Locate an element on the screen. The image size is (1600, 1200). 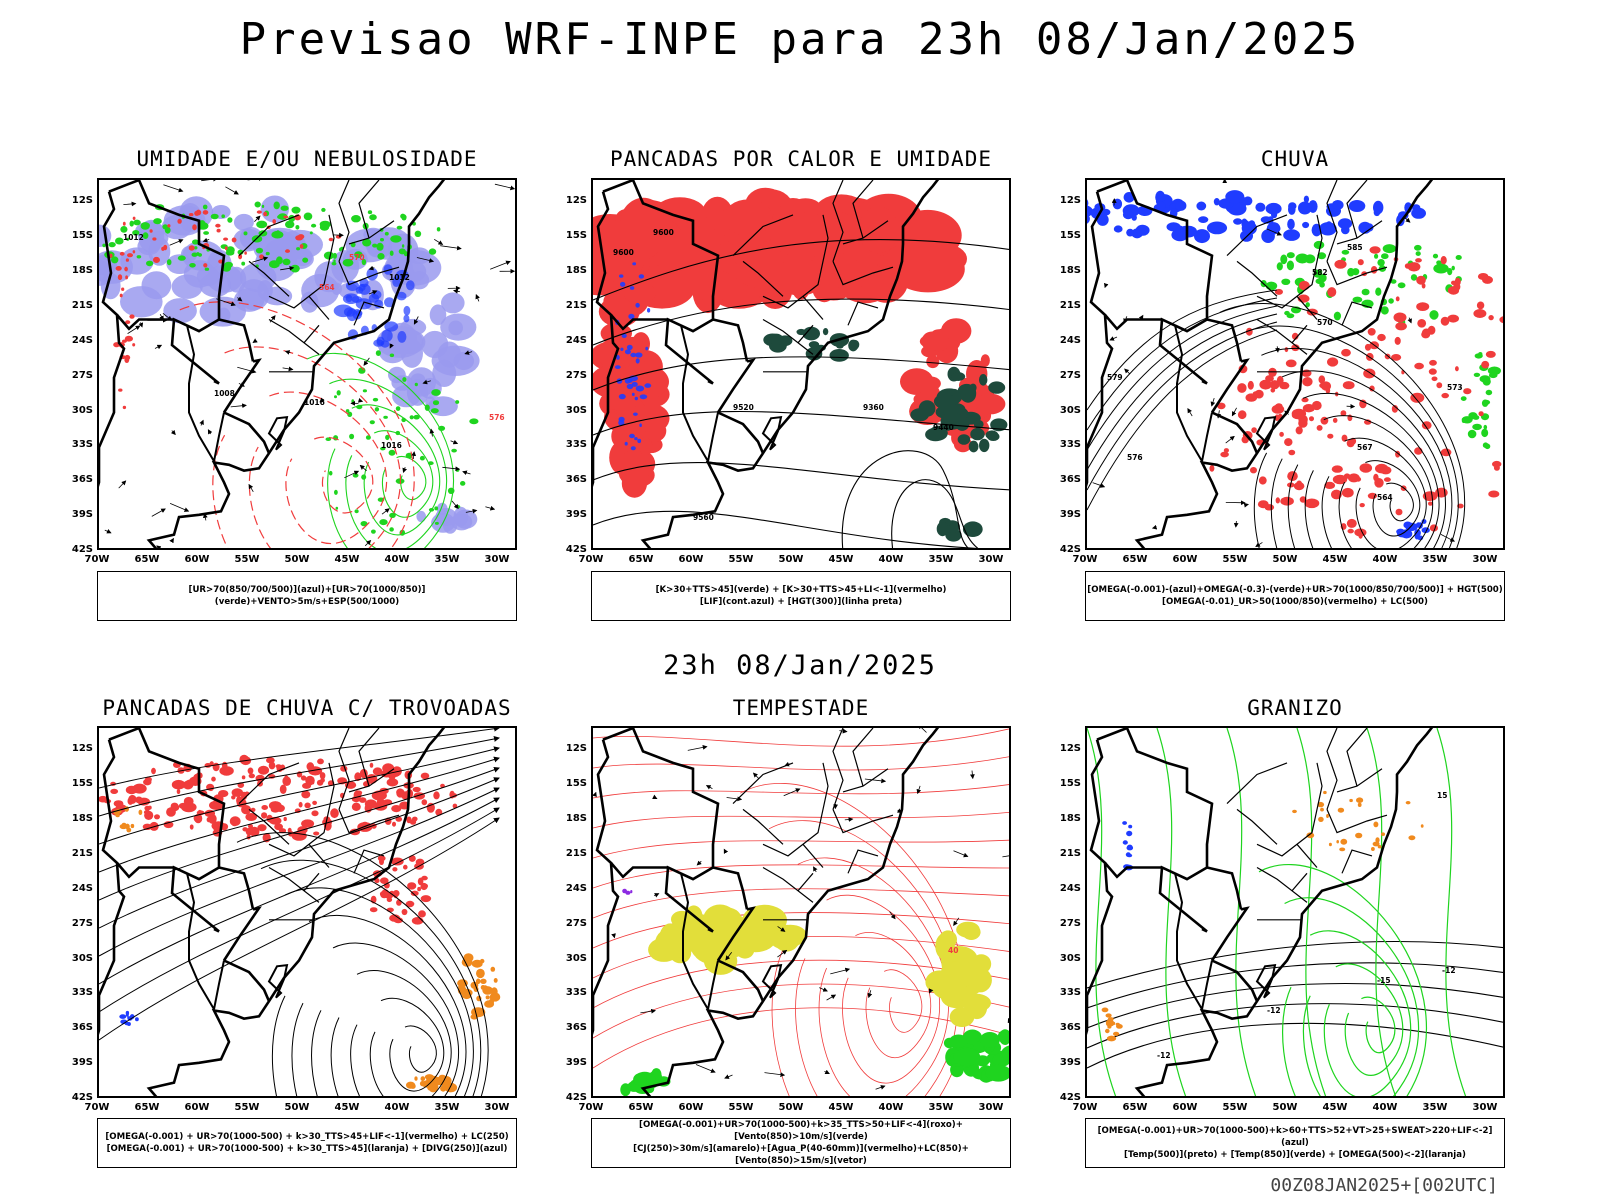
latitude-tick-label: 12S is located at coordinates (82, 749).